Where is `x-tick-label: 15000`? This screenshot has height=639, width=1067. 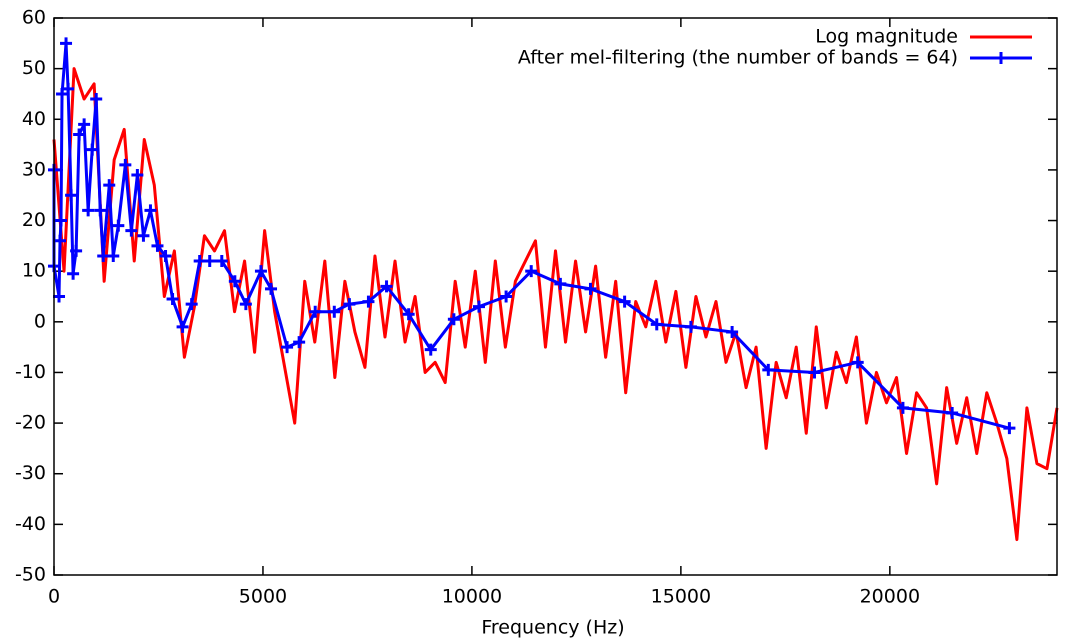
x-tick-label: 15000 is located at coordinates (681, 597).